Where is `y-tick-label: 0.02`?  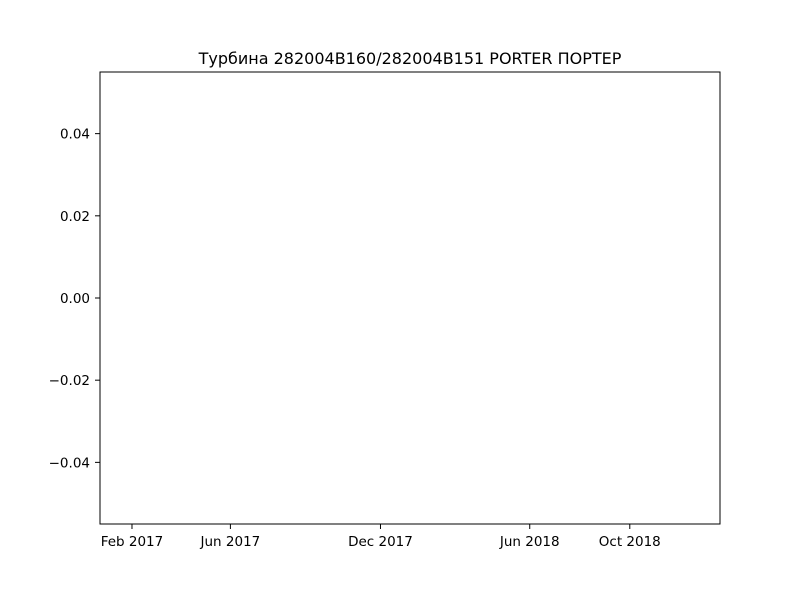
y-tick-label: 0.02 is located at coordinates (75, 217).